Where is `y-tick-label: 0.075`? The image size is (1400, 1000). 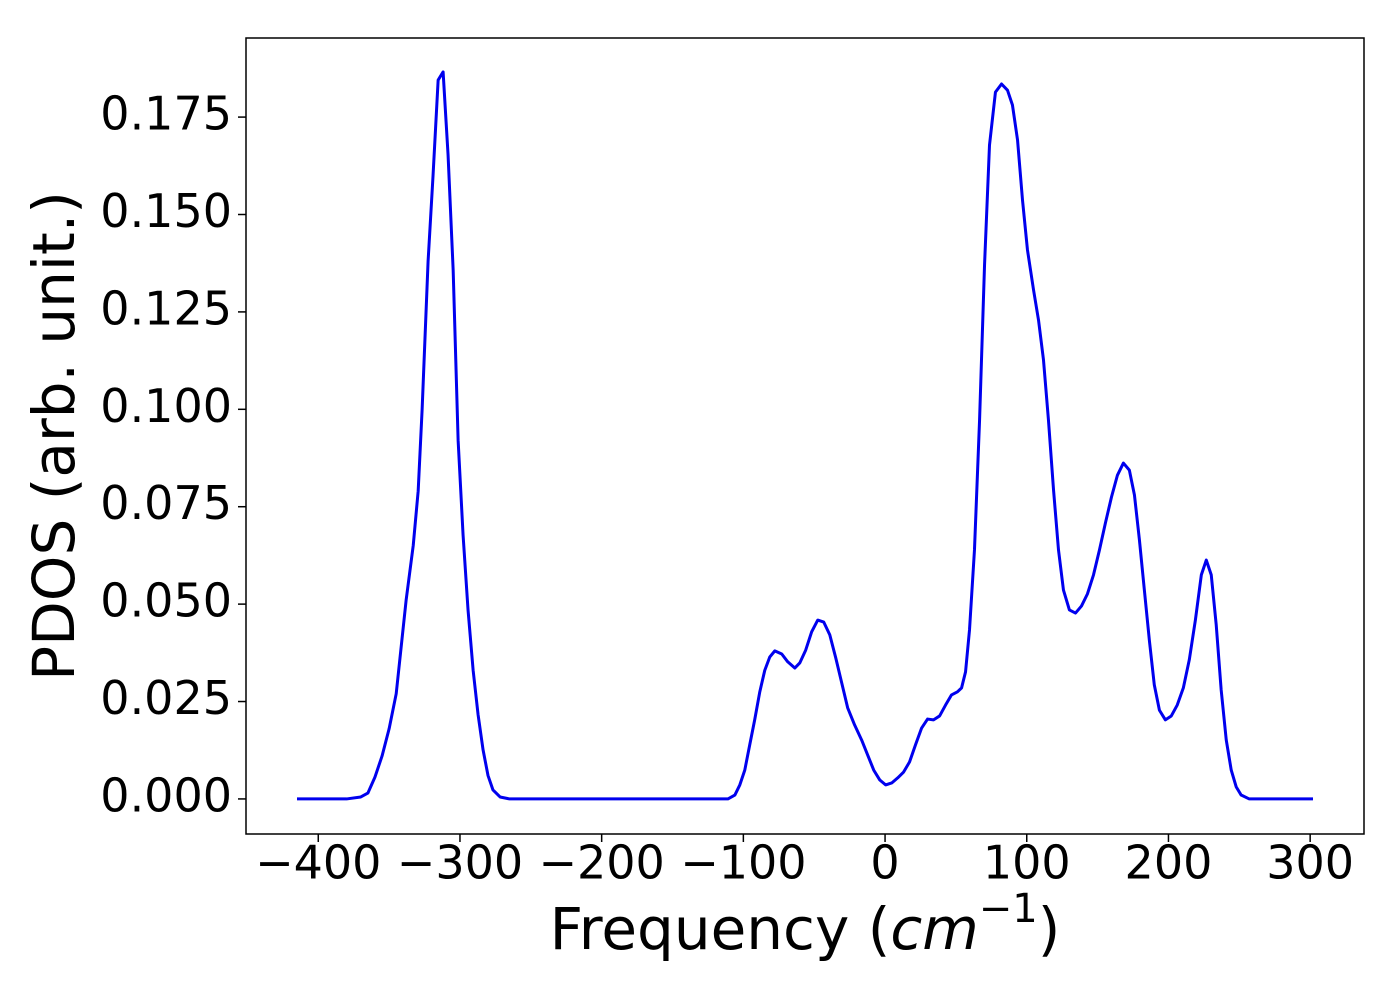
y-tick-label: 0.075 is located at coordinates (166, 503).